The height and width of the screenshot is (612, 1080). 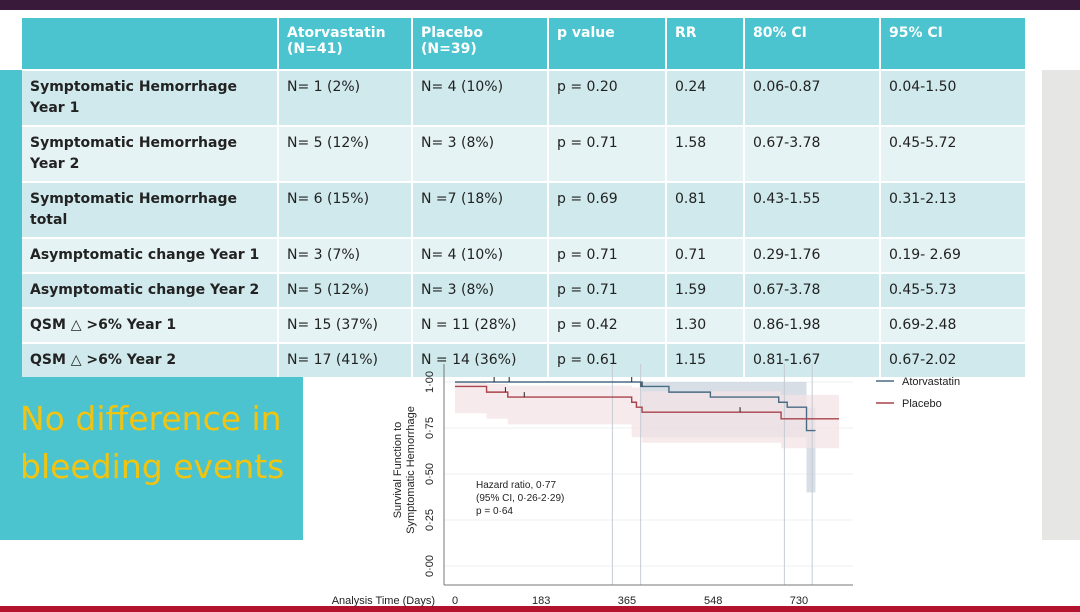 What do you see at coordinates (150, 44) in the screenshot?
I see `column-header` at bounding box center [150, 44].